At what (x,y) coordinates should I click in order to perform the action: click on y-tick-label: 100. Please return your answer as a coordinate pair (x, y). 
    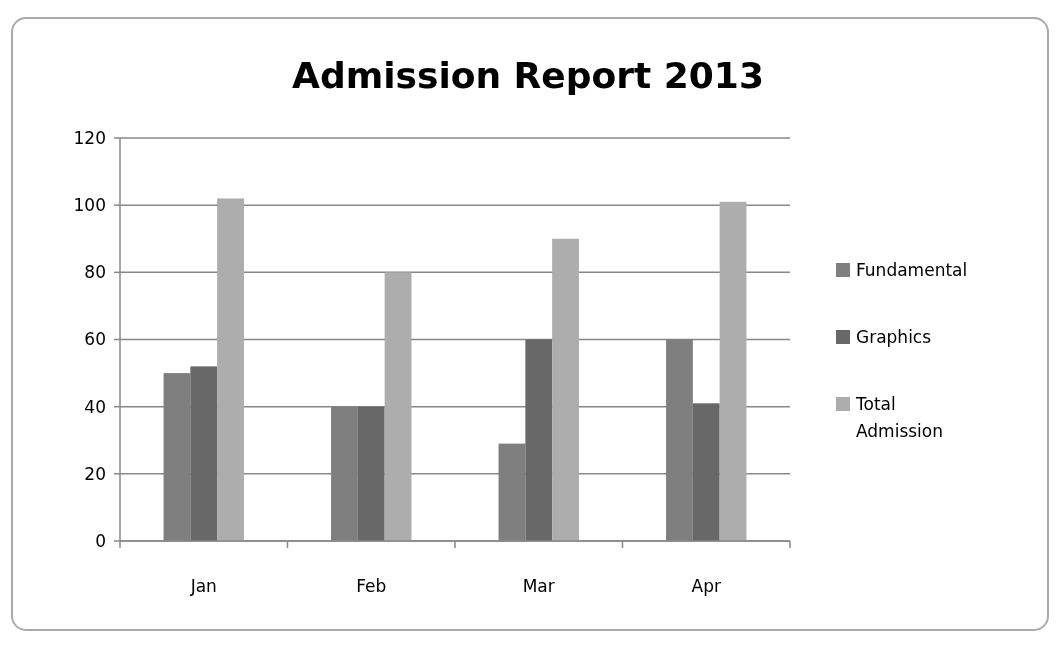
    Looking at the image, I should click on (89, 205).